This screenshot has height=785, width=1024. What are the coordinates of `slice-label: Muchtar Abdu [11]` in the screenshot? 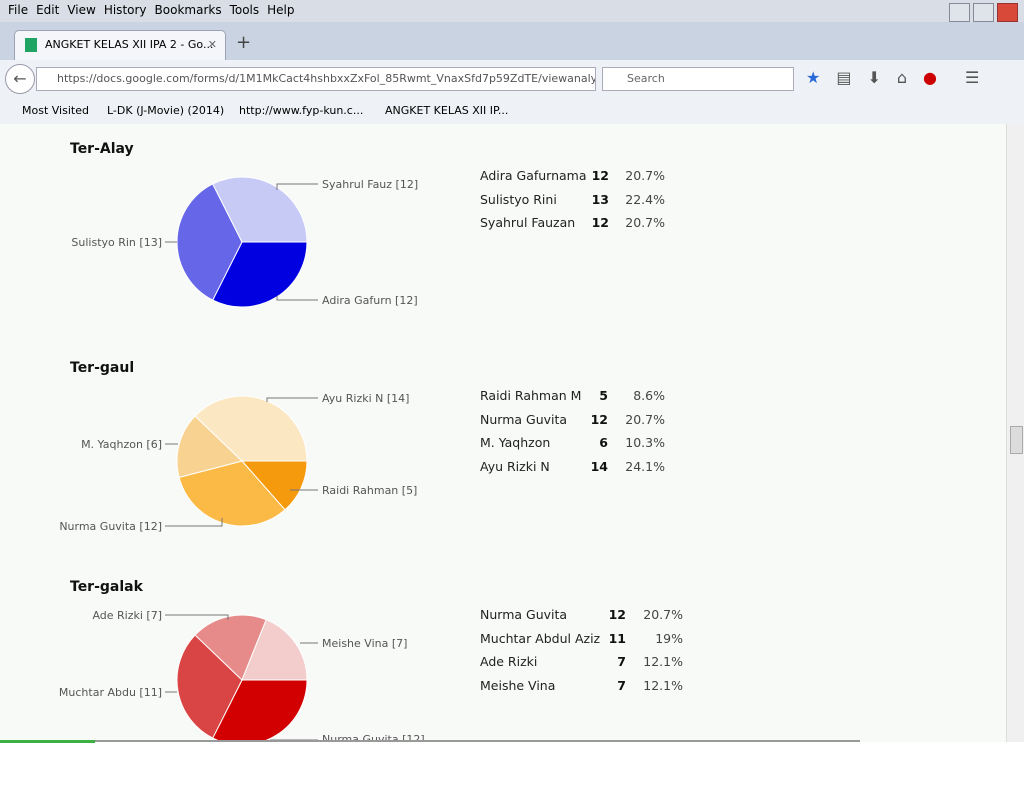 It's located at (110, 692).